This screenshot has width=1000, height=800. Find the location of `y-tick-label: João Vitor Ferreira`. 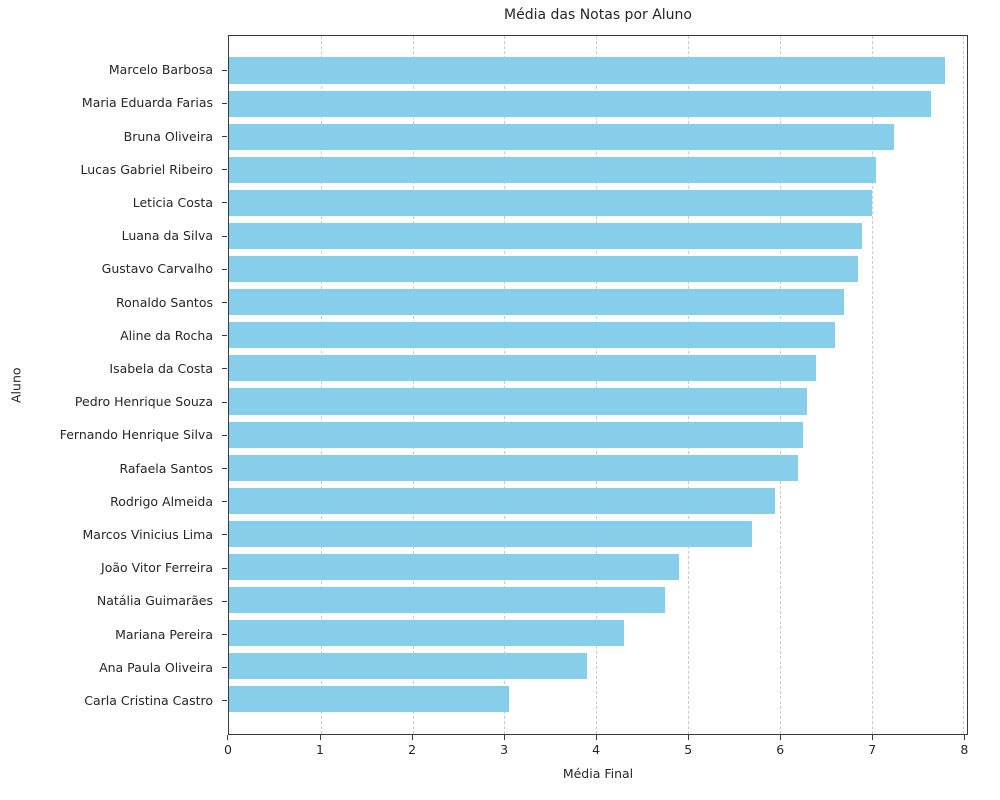

y-tick-label: João Vitor Ferreira is located at coordinates (157, 568).